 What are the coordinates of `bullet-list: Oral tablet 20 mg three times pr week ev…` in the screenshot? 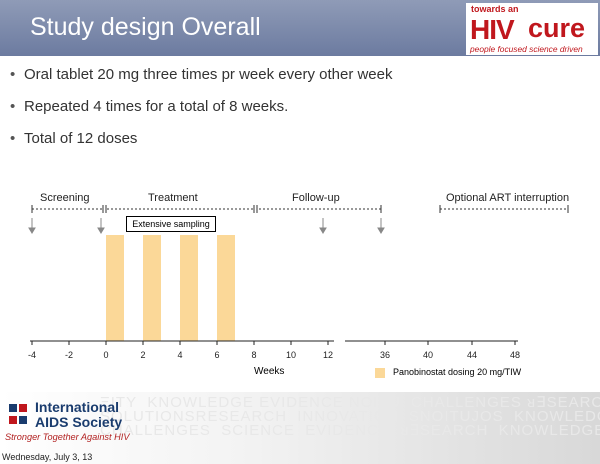 It's located at (201, 114).